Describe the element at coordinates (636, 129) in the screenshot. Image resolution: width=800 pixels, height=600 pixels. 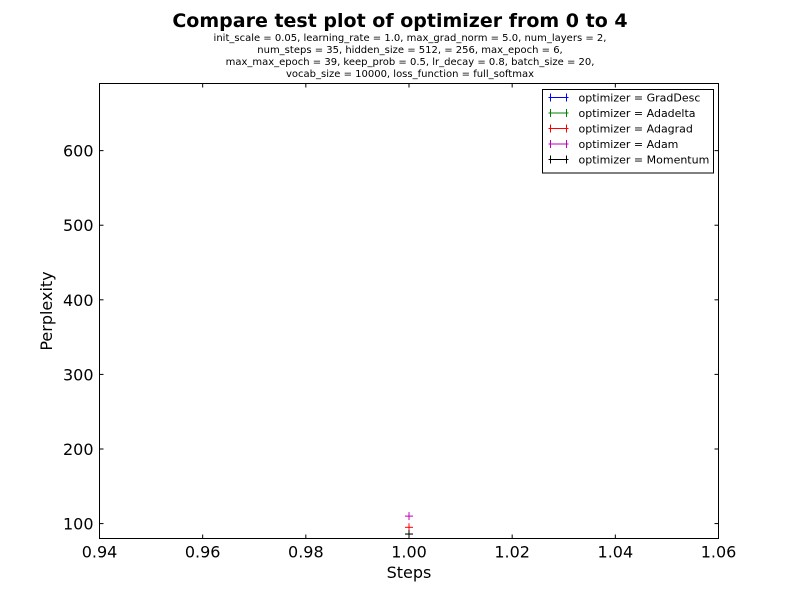
I see `legend-label: optimizer = Adagrad` at that location.